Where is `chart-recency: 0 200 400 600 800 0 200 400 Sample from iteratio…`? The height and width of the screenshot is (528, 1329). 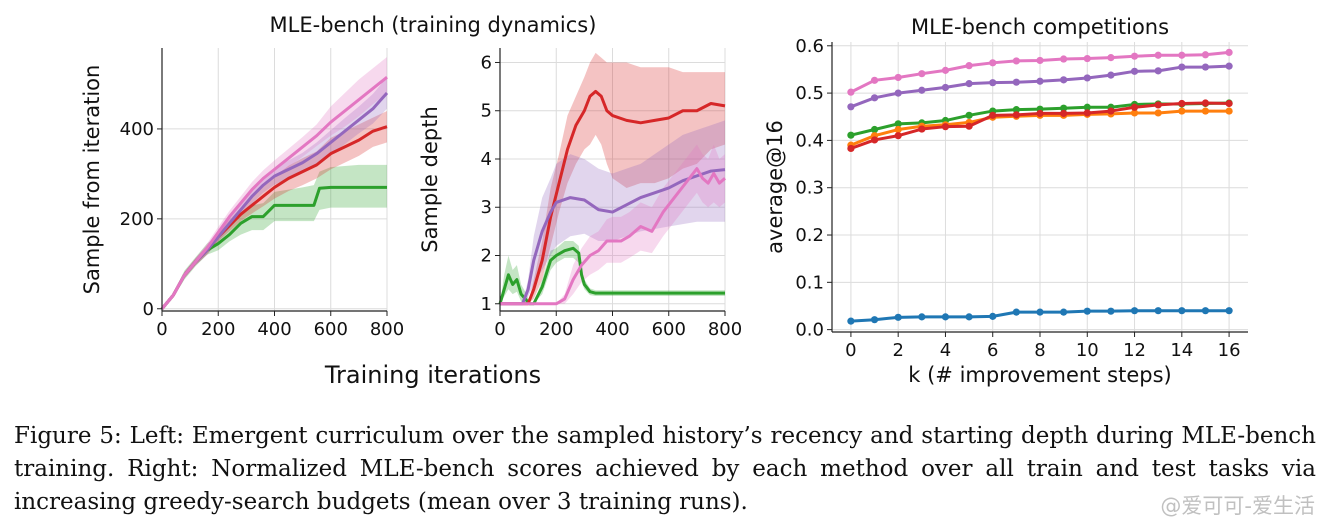 chart-recency: 0 200 400 600 800 0 200 400 Sample from iteratio… is located at coordinates (242, 194).